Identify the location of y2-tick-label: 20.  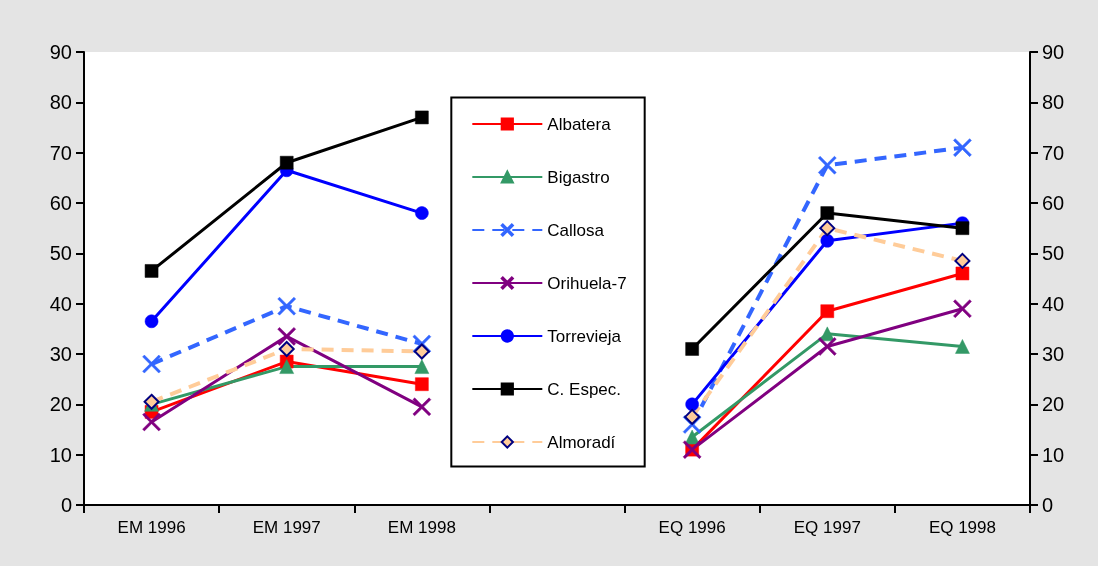
(1053, 404).